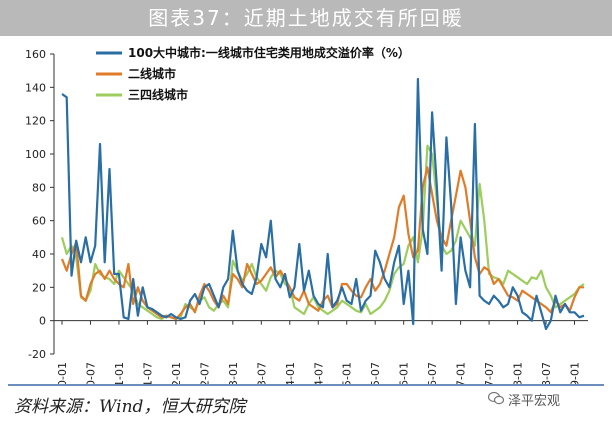 The width and height of the screenshot is (612, 422). What do you see at coordinates (375, 373) in the screenshot?
I see `x-tick-label: 2015-07` at bounding box center [375, 373].